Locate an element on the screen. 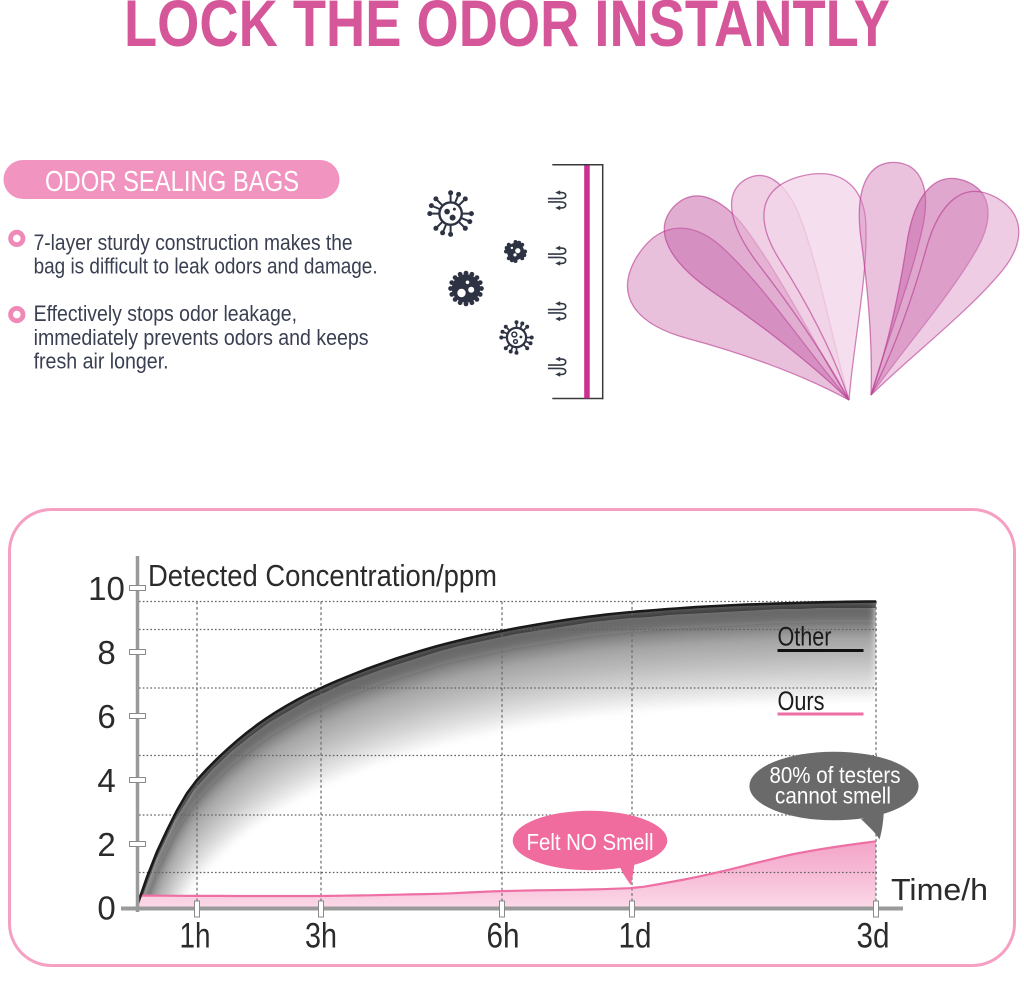  svg-text: 3d is located at coordinates (873, 936).